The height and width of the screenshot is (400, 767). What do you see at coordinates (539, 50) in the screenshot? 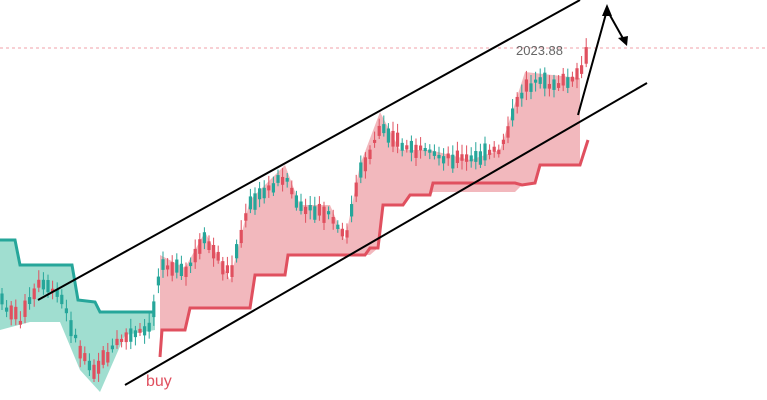
I see `price-label: 2023.88` at bounding box center [539, 50].